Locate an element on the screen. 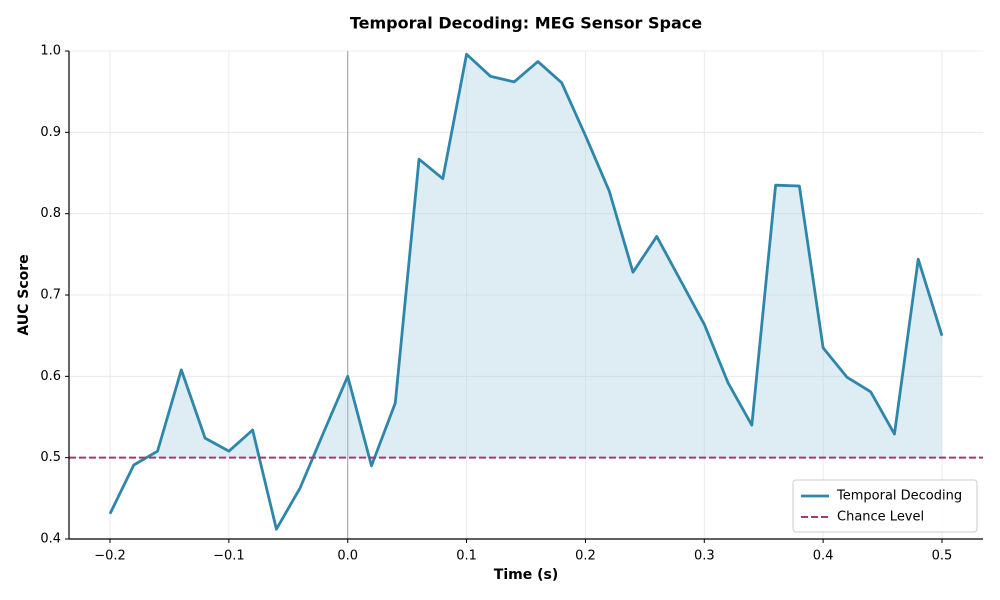 The width and height of the screenshot is (1000, 600). chart-title: Temporal Decoding: MEG Sensor Space is located at coordinates (526, 23).